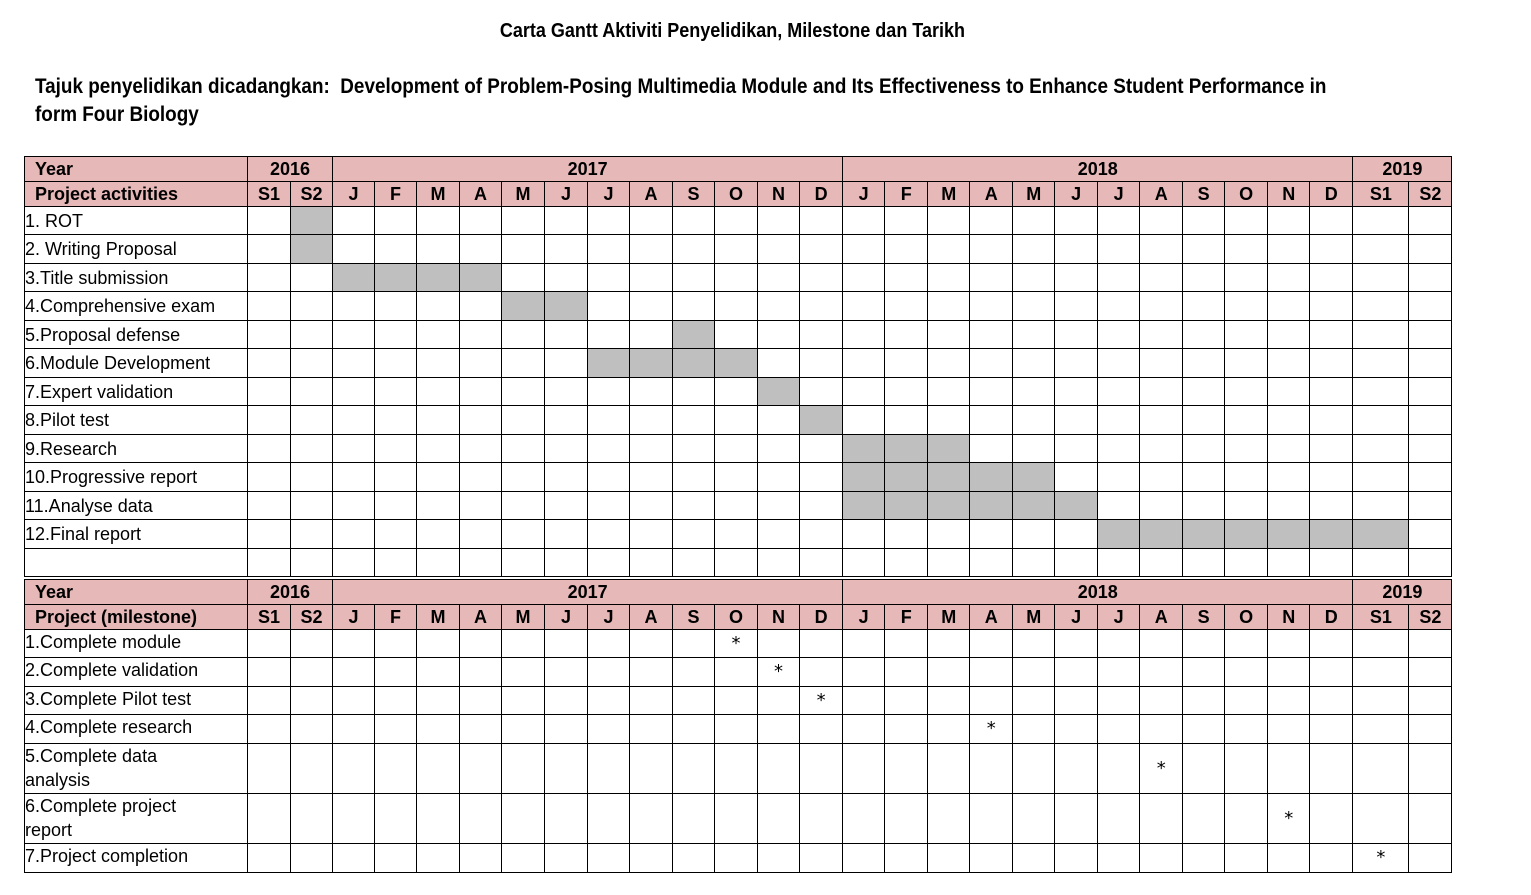 The height and width of the screenshot is (895, 1531). What do you see at coordinates (738, 420) in the screenshot?
I see `activity-row: 8.Pilot test` at bounding box center [738, 420].